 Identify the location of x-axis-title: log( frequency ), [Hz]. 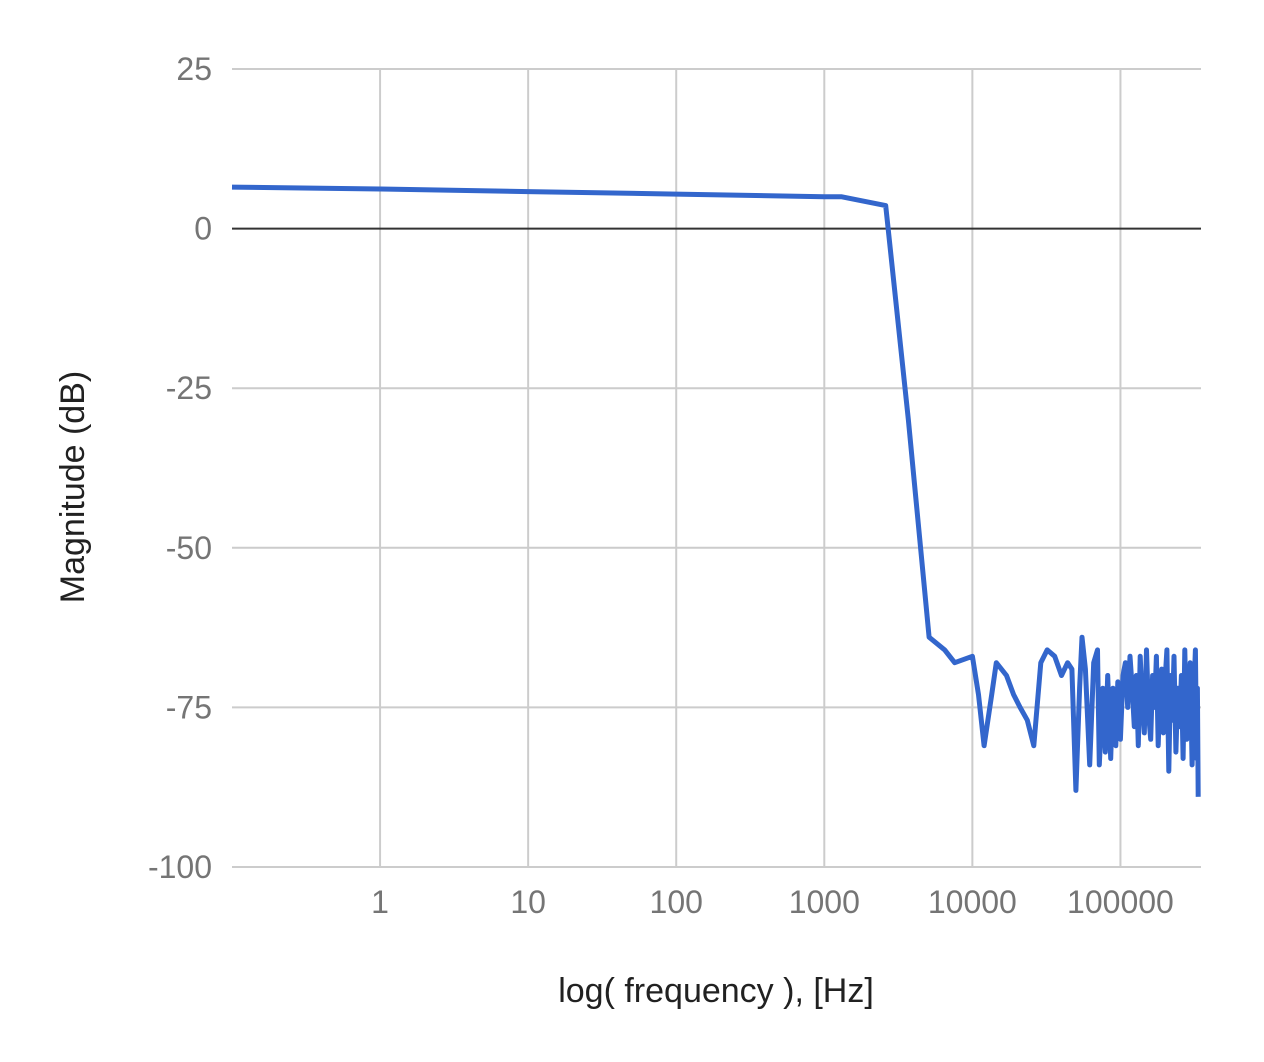
(716, 991).